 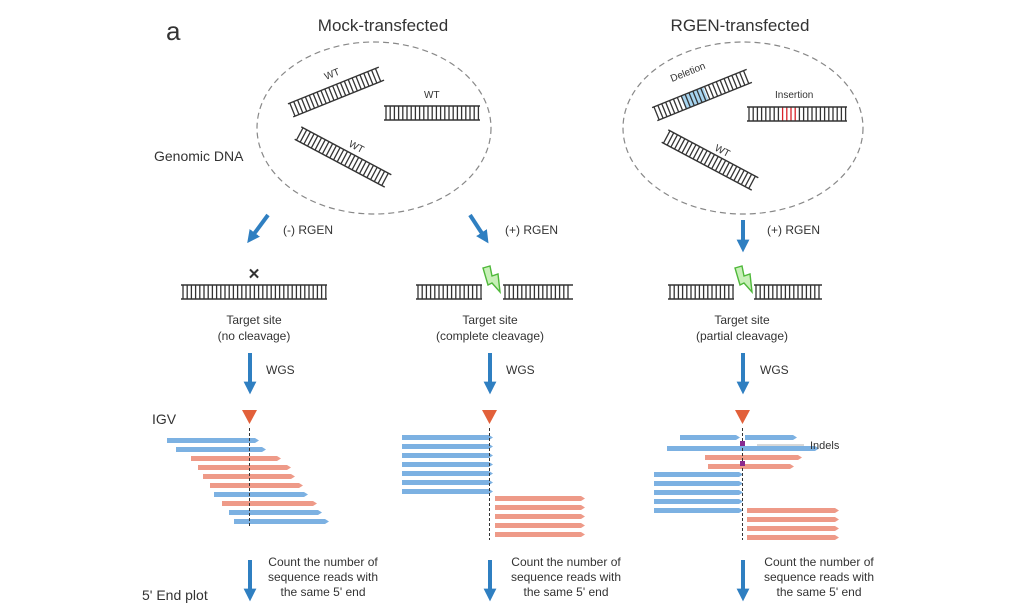 I want to click on mock-title: Mock-transfected, so click(x=383, y=25).